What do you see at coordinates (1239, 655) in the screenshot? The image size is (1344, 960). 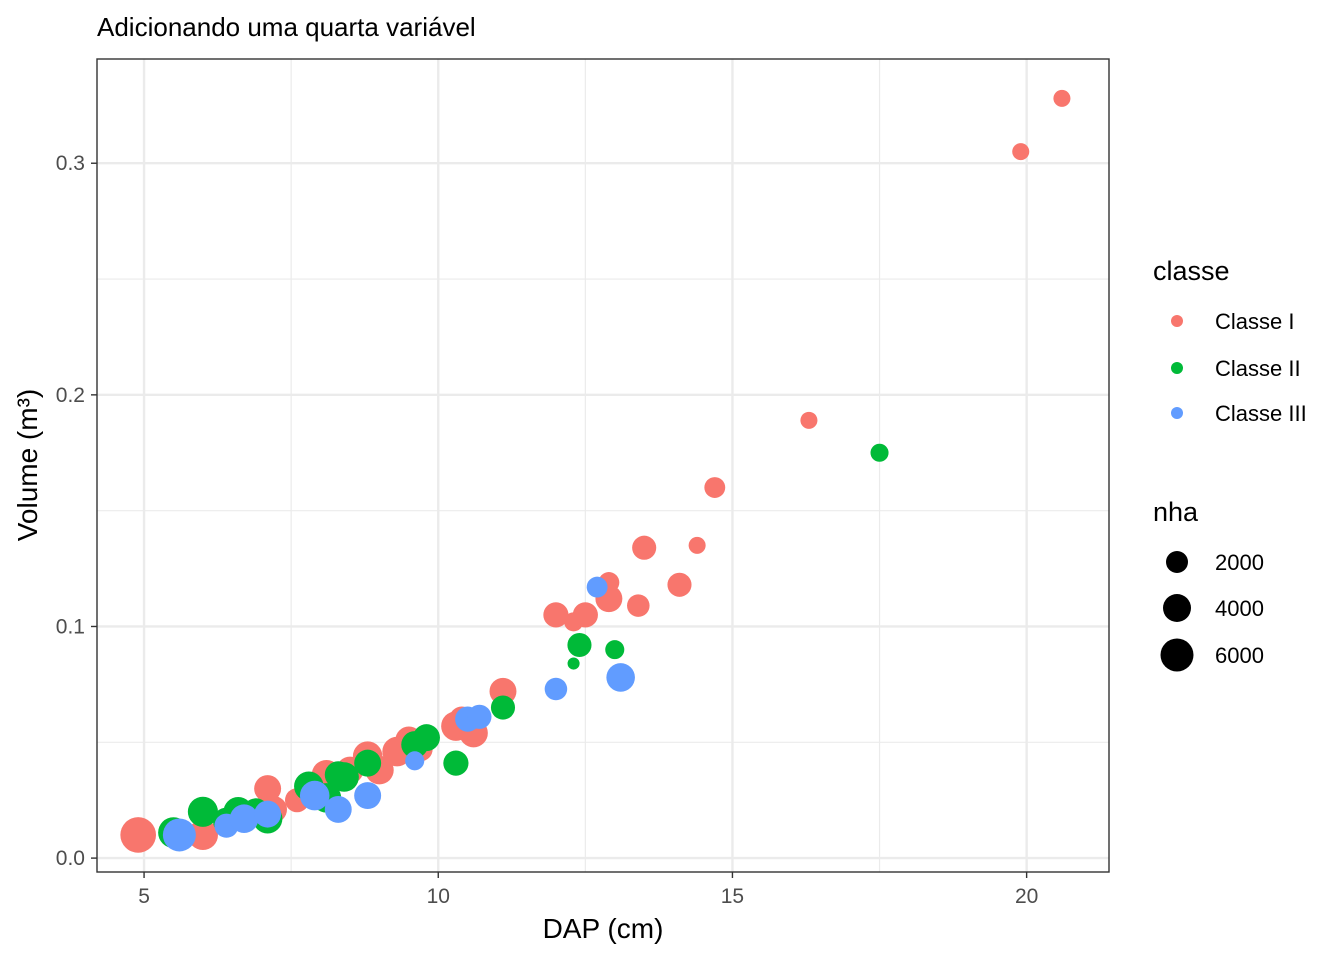 I see `size-label-6000: 6000` at bounding box center [1239, 655].